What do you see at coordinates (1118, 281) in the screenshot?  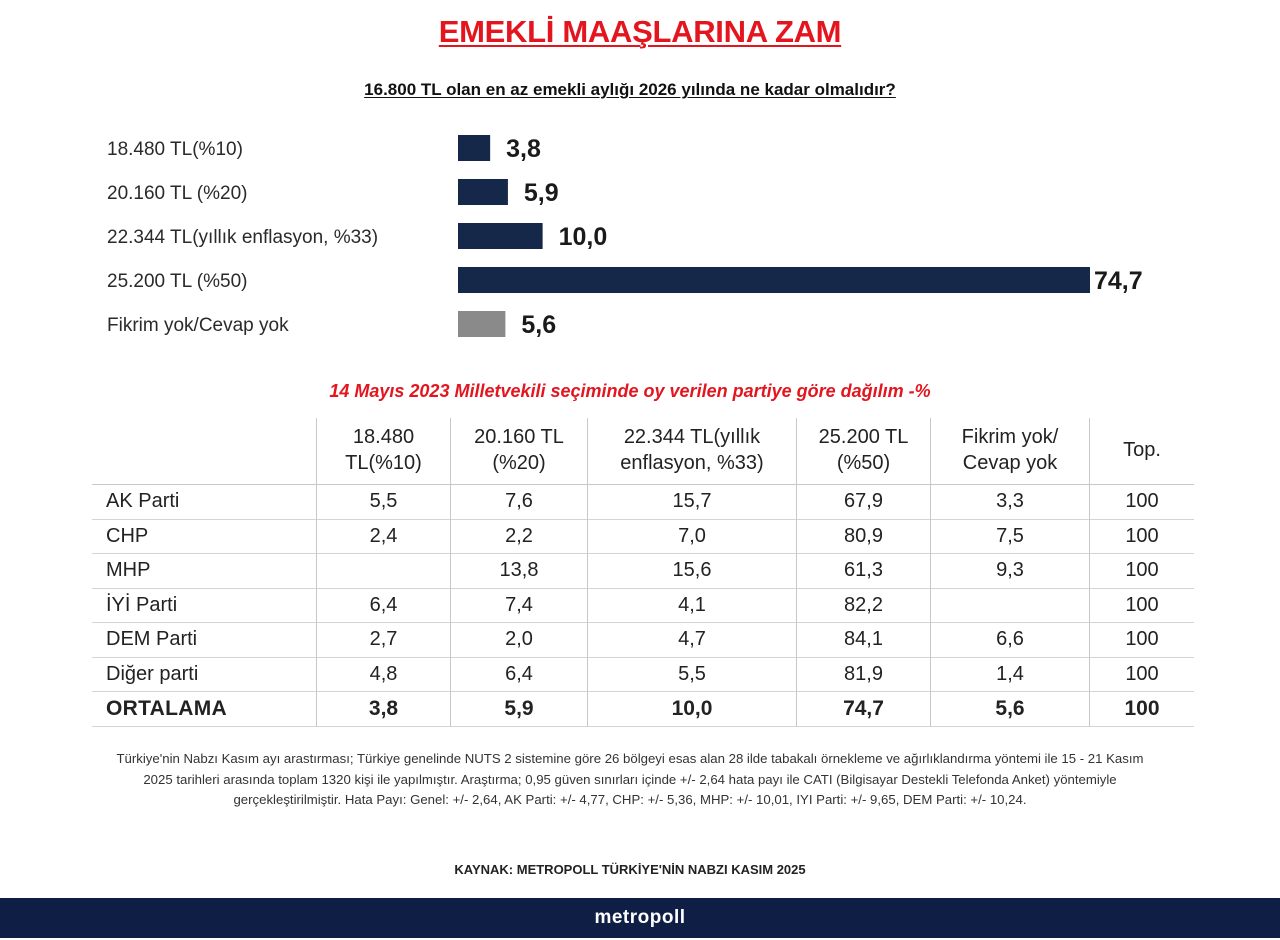 I see `data-label: 74,7` at bounding box center [1118, 281].